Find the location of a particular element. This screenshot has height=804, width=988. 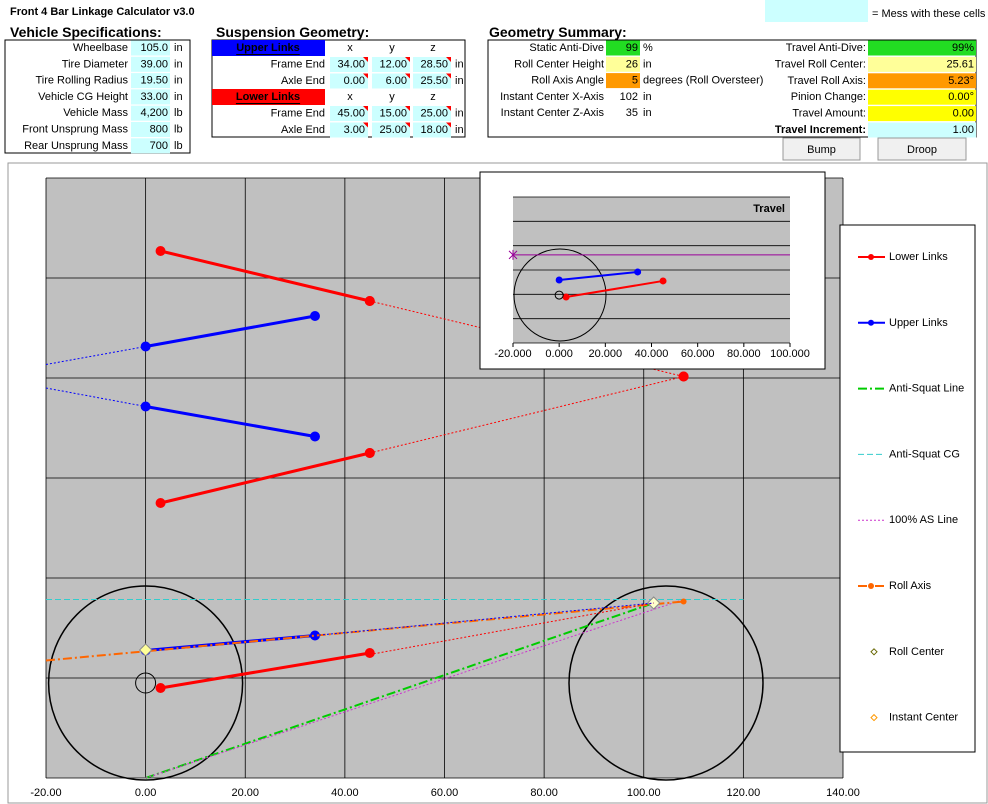

x-tick-label: 0.00 is located at coordinates (145, 793).